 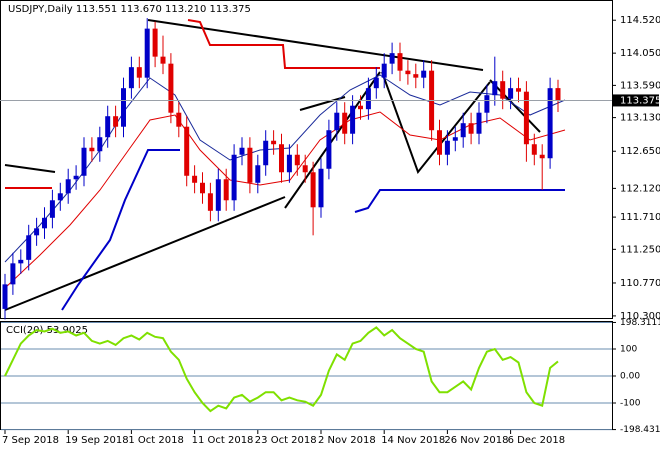 I want to click on header-value: 113.670, so click(x=140, y=9).